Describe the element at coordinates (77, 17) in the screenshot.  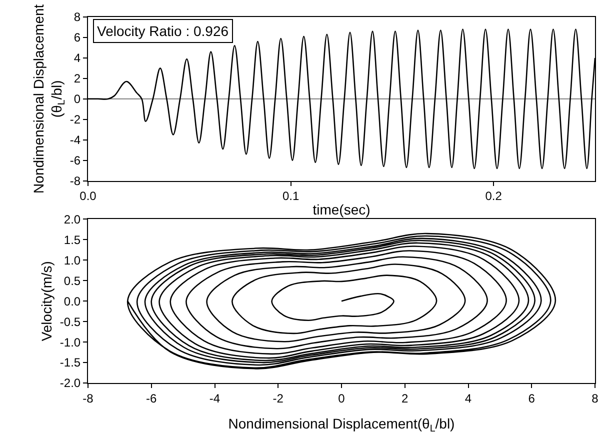
I see `y-tick-label: 8` at that location.